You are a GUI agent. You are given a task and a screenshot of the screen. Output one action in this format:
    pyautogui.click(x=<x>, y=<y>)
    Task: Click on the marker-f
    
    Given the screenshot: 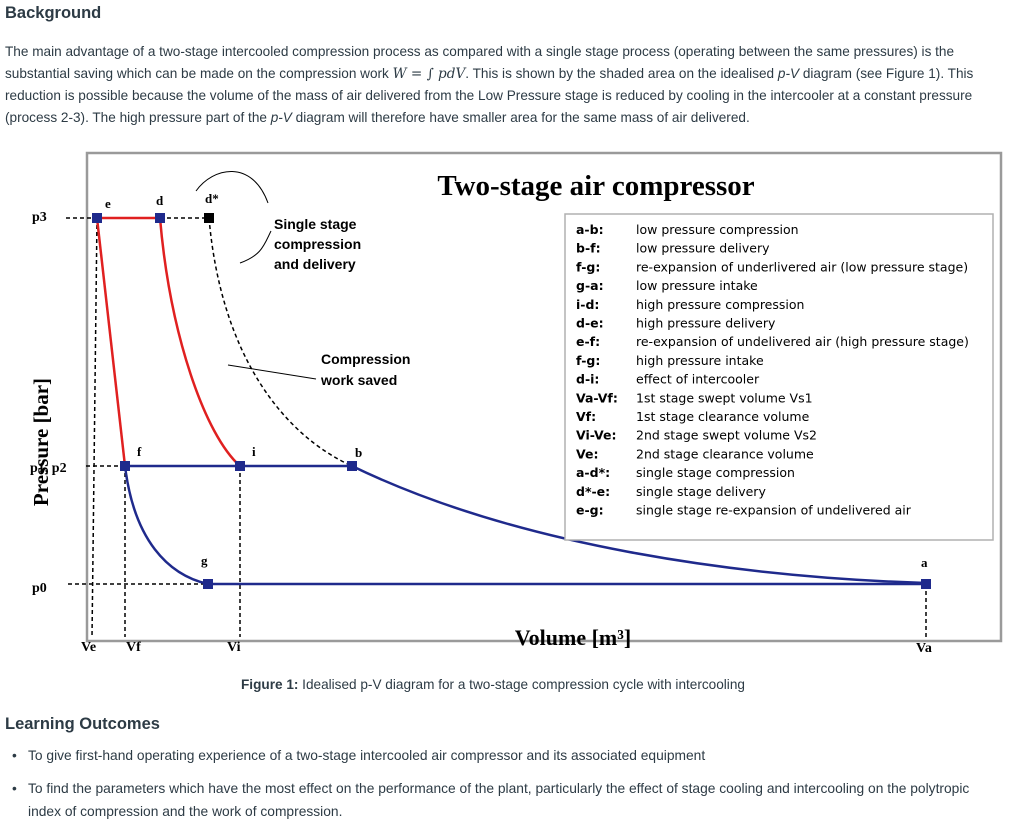 What is the action you would take?
    pyautogui.click(x=125, y=466)
    